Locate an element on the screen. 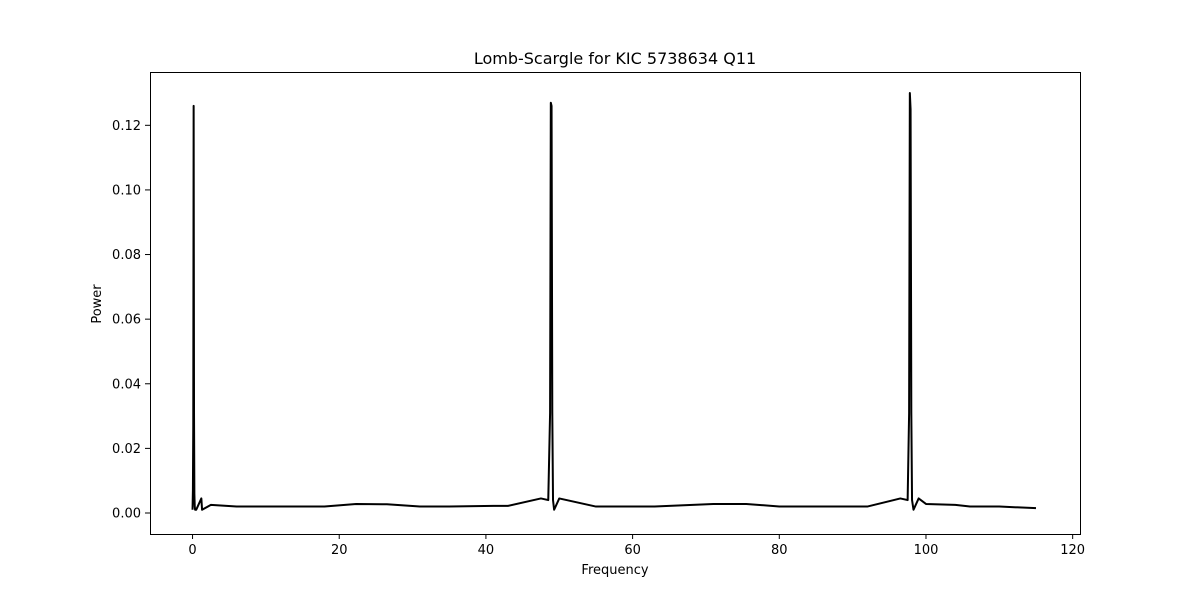 The height and width of the screenshot is (600, 1200). y-tick-label: 0.06 is located at coordinates (126, 320).